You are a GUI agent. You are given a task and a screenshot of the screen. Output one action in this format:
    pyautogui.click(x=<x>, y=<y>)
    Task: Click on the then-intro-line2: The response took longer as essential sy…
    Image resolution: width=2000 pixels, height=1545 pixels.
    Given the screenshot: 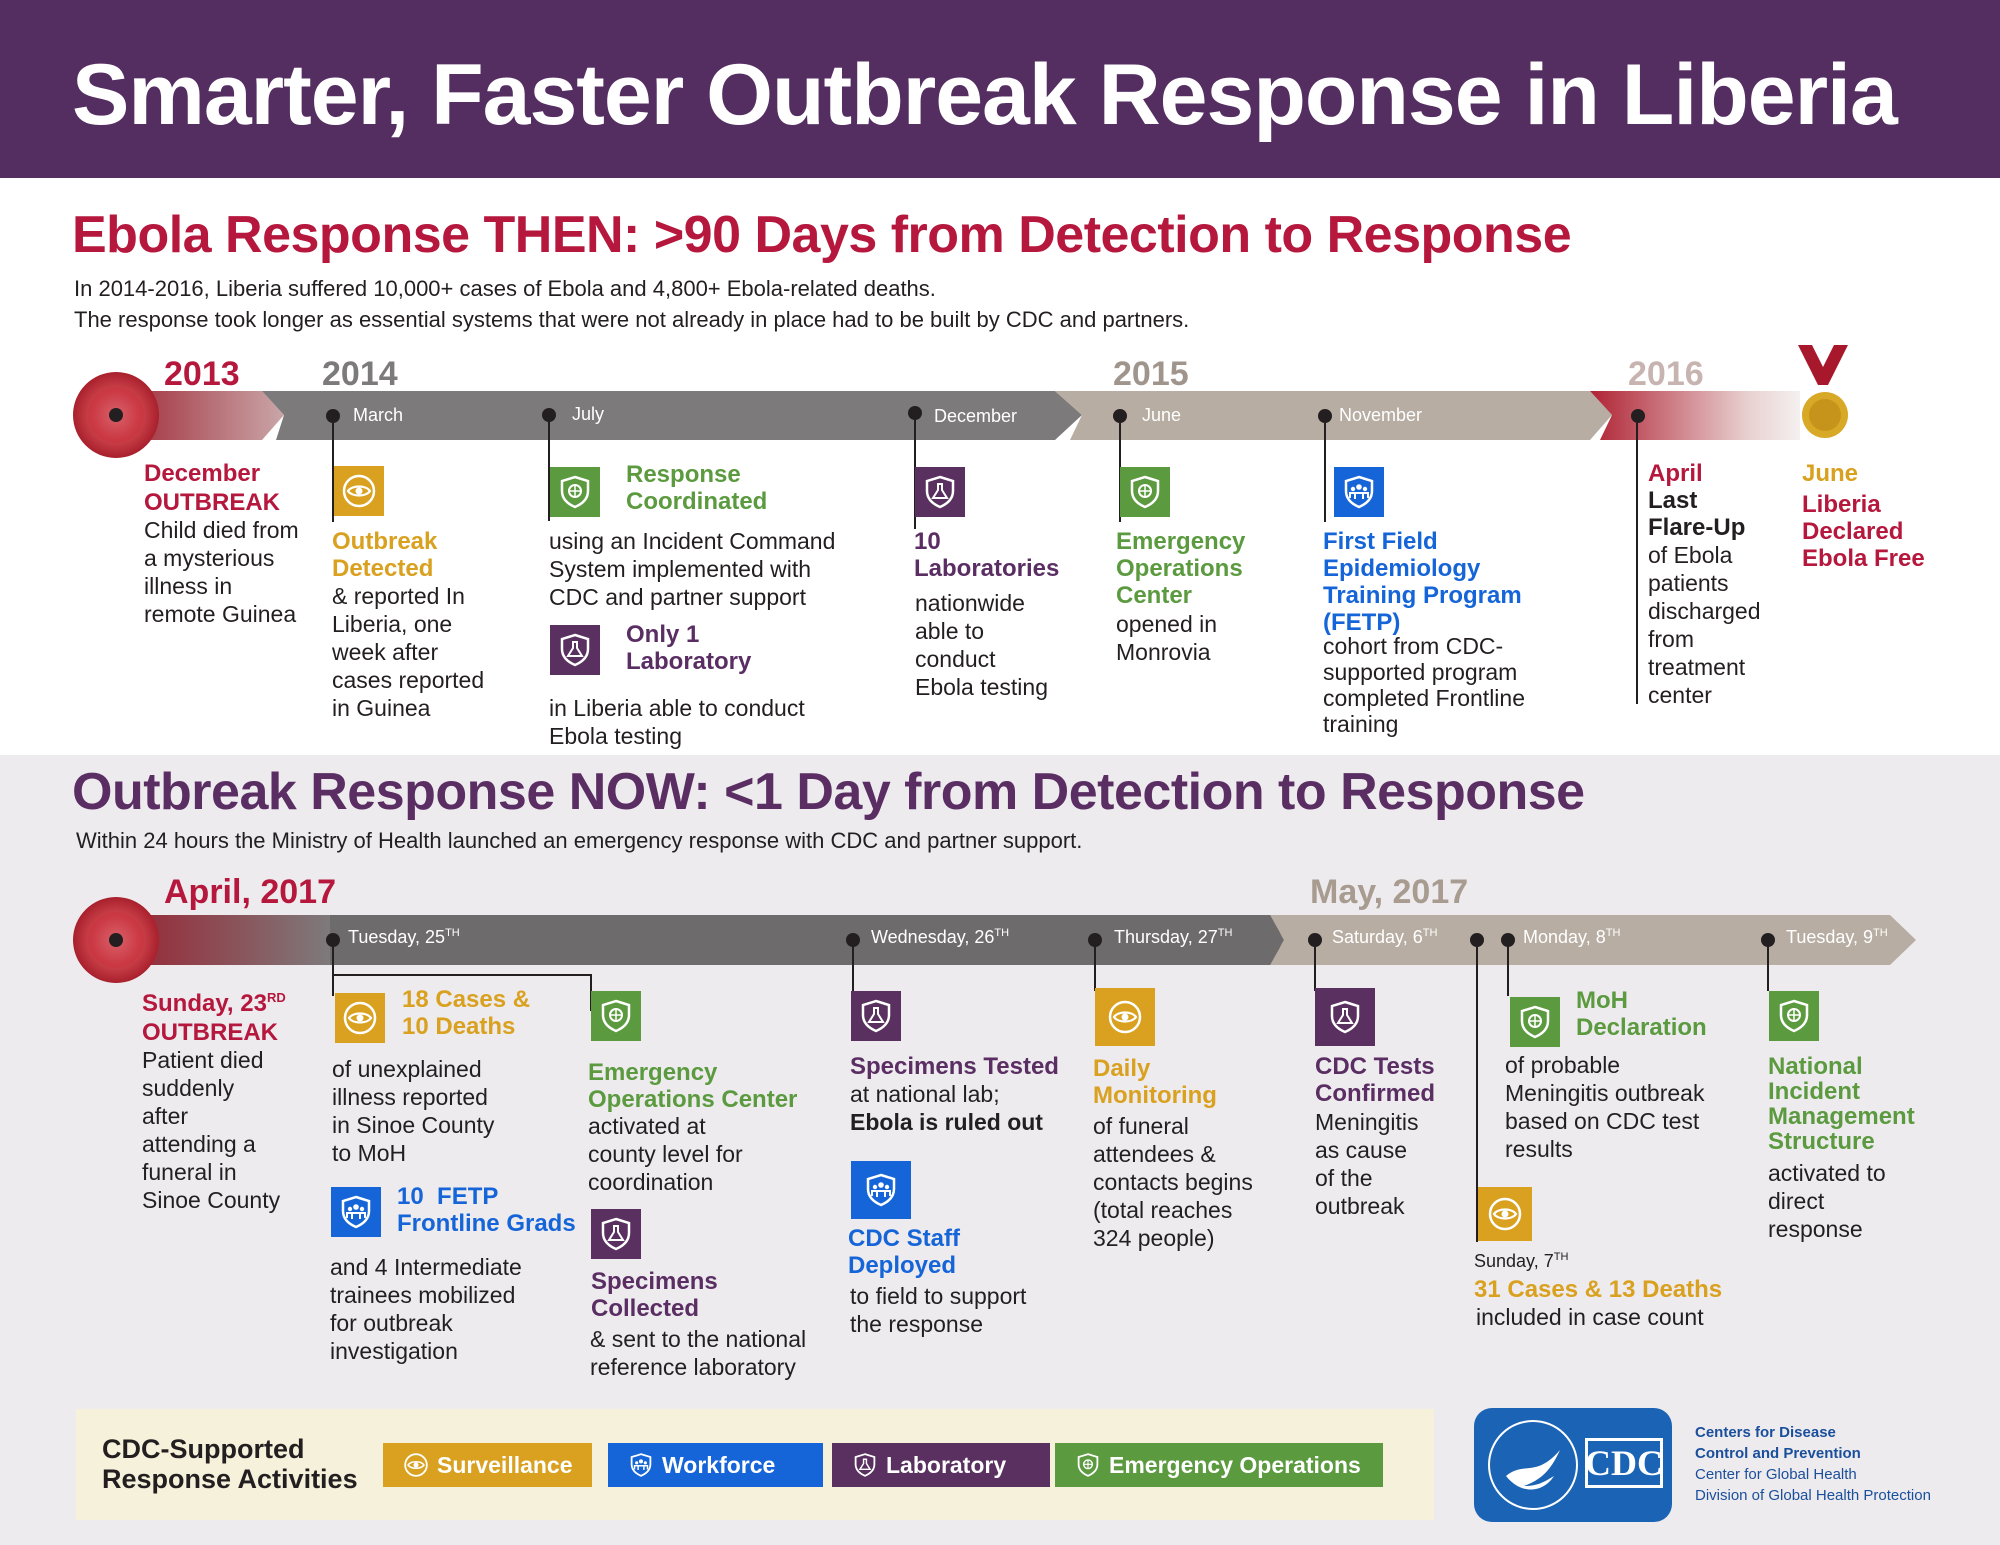 What is the action you would take?
    pyautogui.click(x=632, y=319)
    